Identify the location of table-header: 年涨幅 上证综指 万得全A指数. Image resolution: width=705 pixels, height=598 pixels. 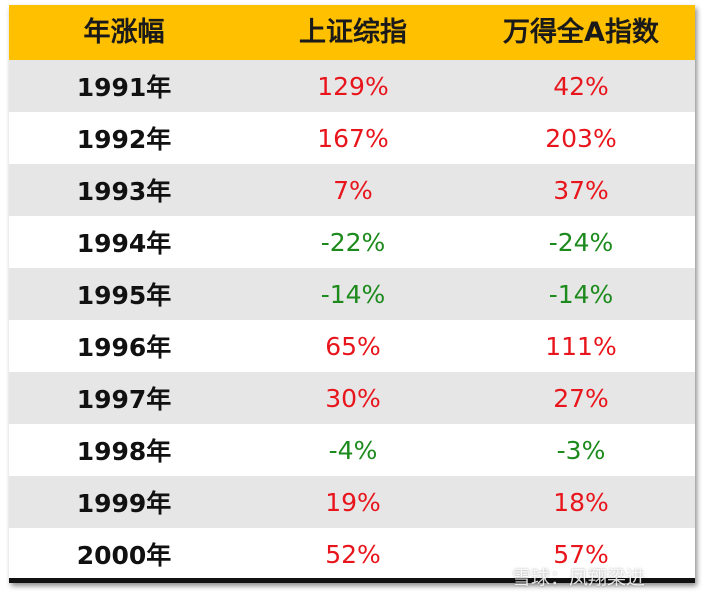
(352, 32).